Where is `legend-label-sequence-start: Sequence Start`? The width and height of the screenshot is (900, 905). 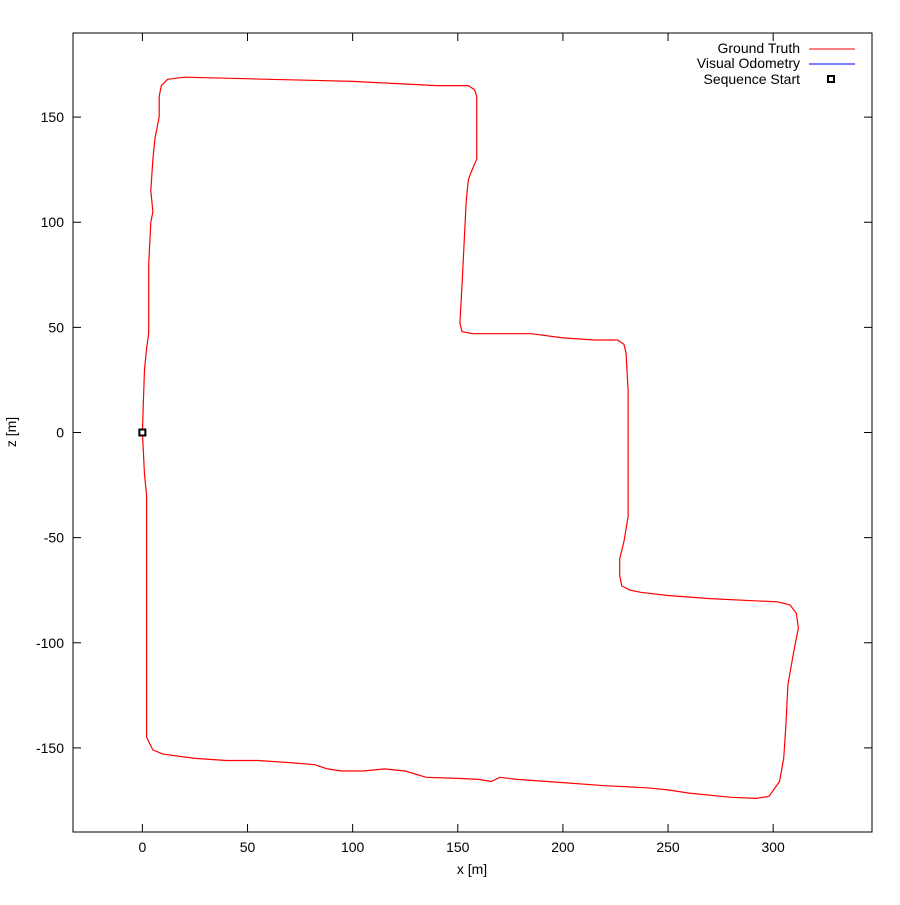 legend-label-sequence-start: Sequence Start is located at coordinates (751, 79).